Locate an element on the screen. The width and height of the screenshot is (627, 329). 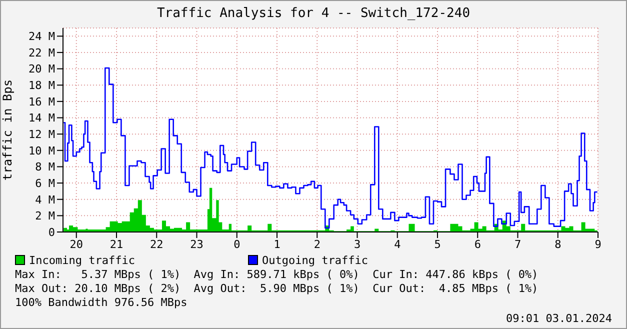
x-tick-label: 21 is located at coordinates (117, 244).